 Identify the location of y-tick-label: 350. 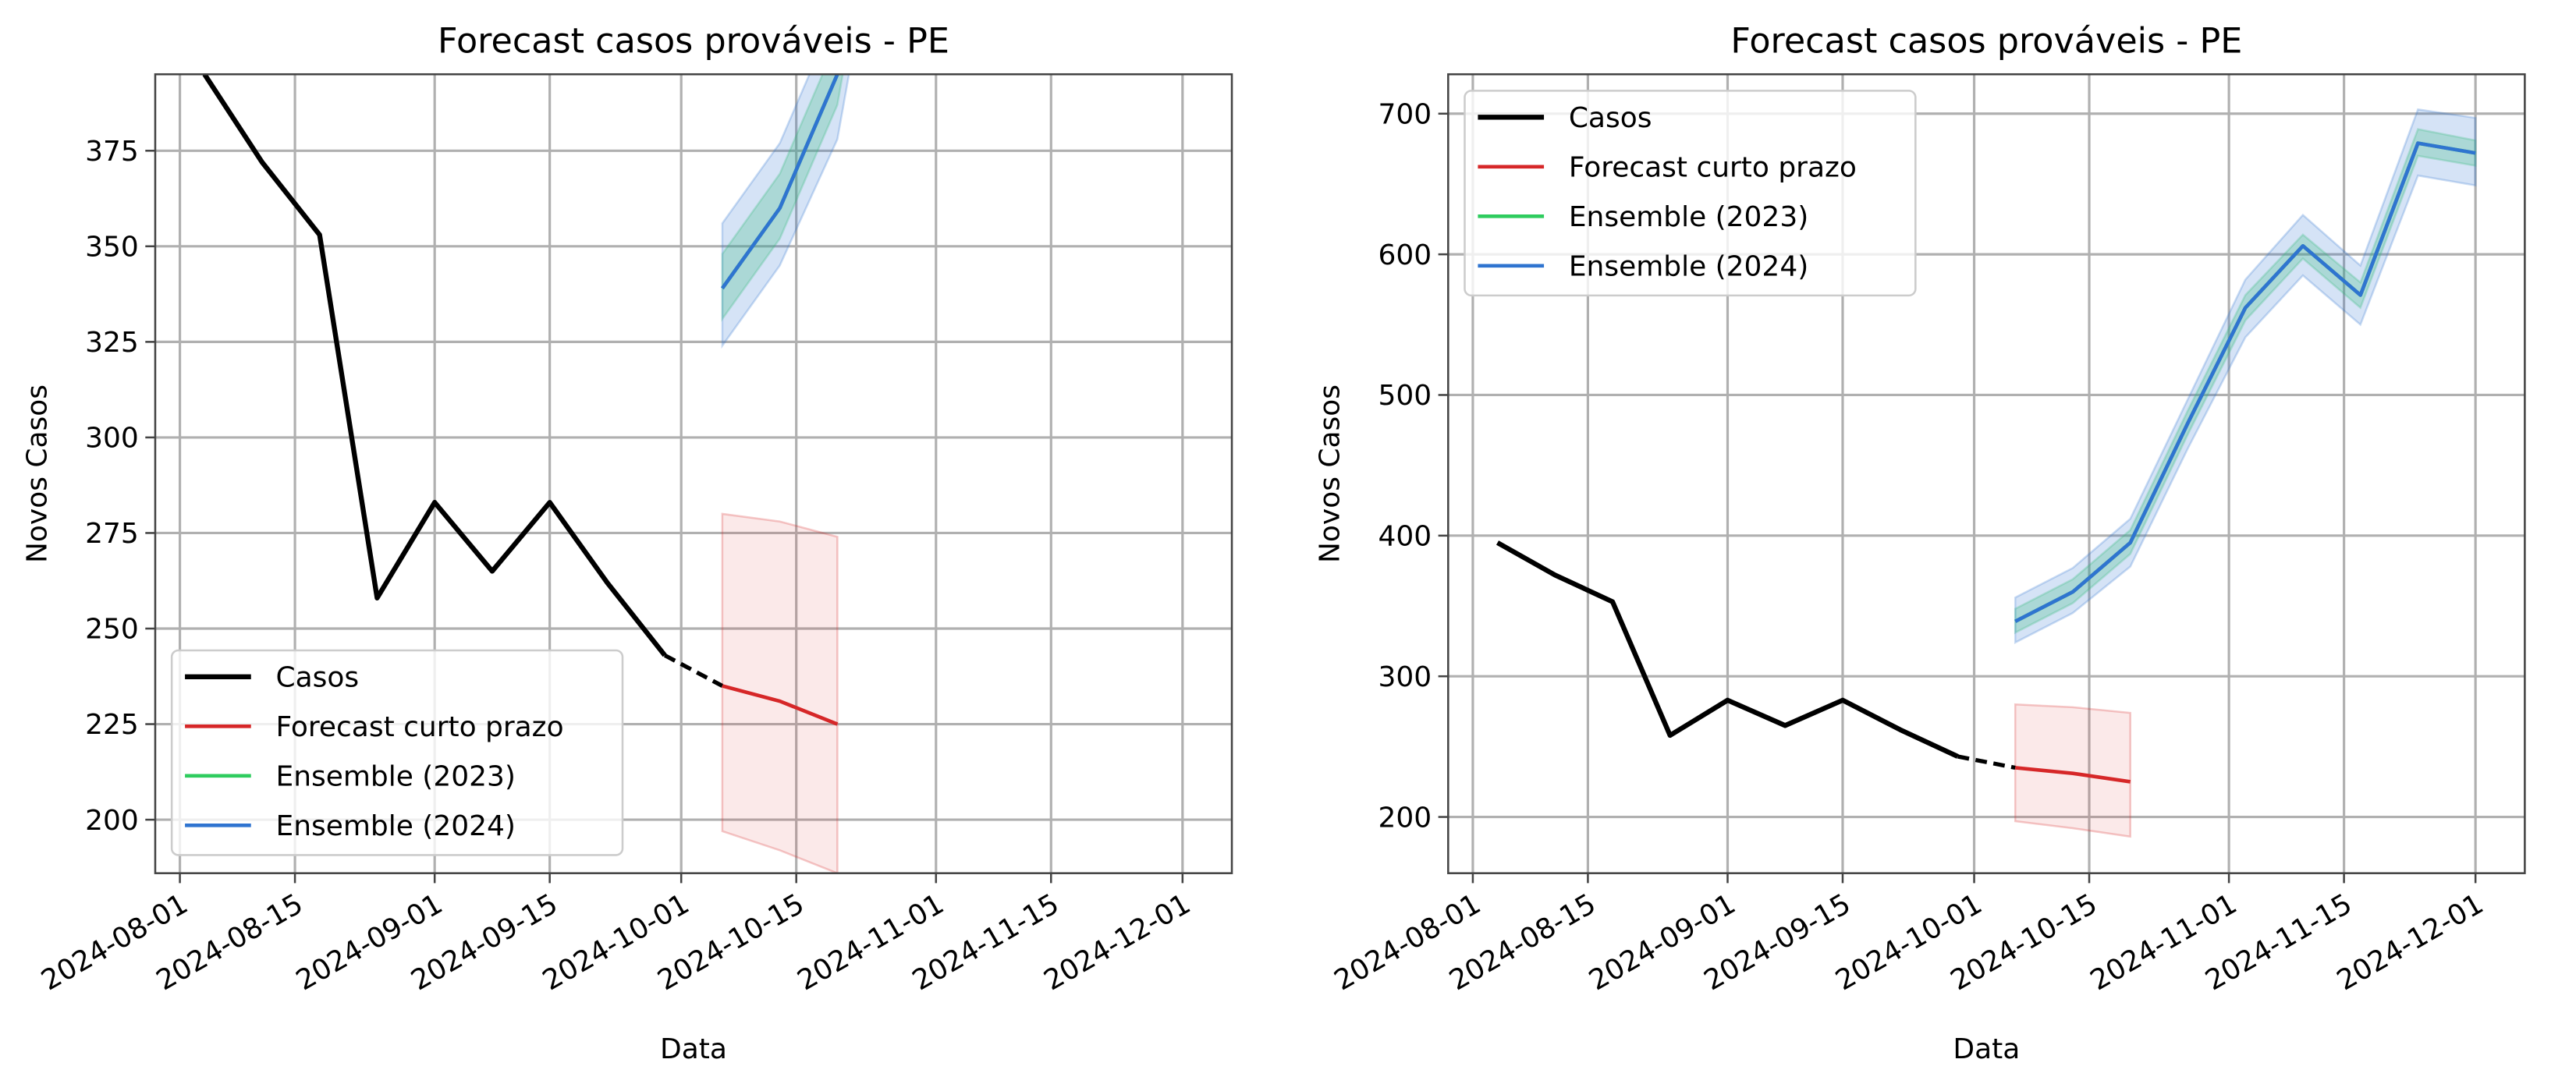
(112, 248).